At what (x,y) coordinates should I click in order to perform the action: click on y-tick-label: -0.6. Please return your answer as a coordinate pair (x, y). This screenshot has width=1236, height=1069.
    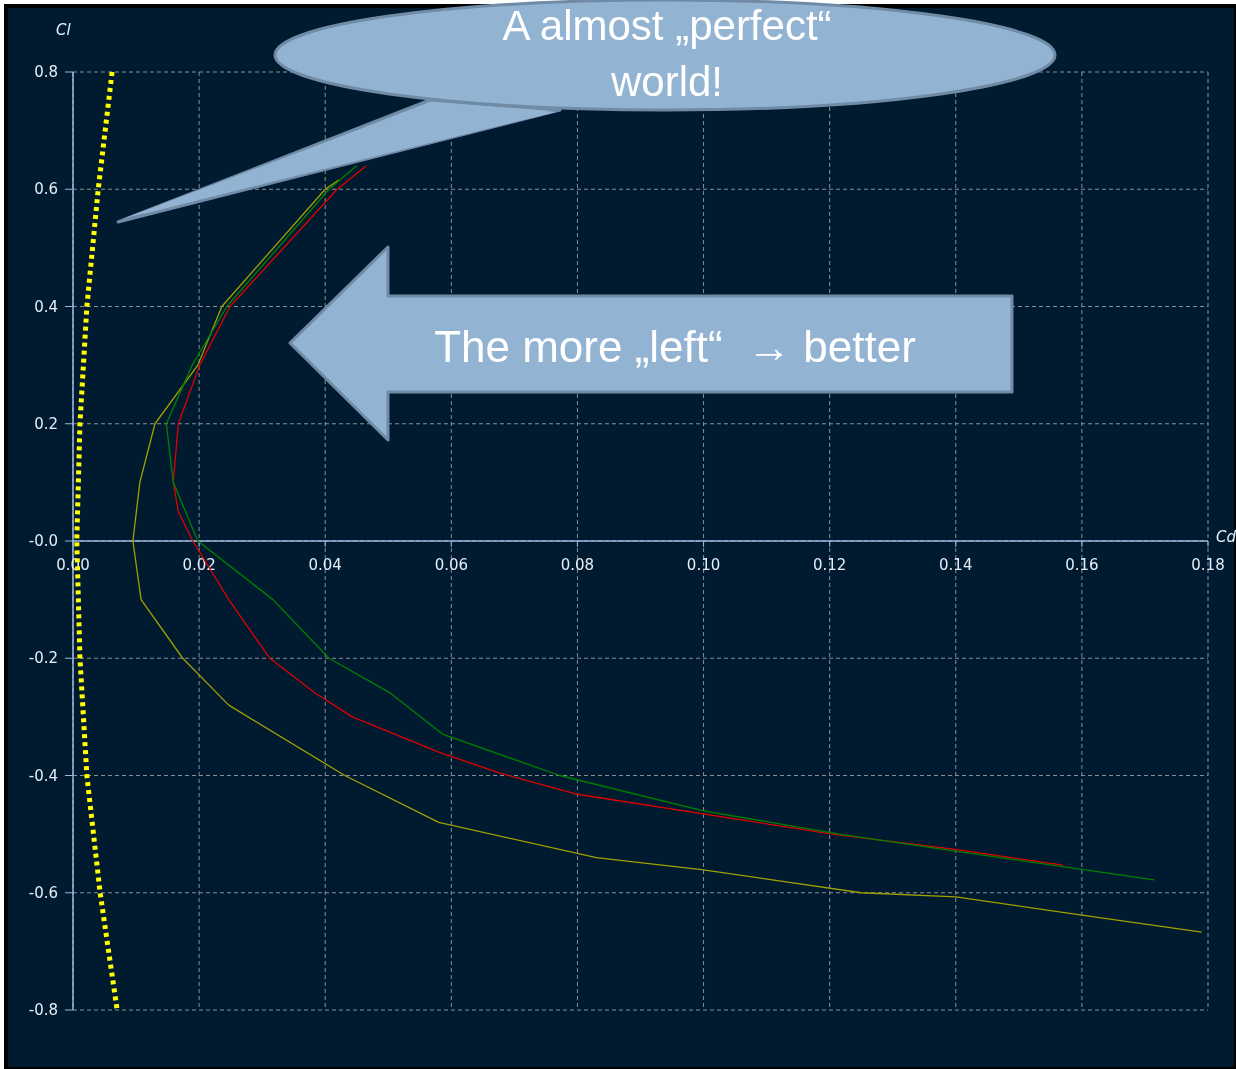
    Looking at the image, I should click on (43, 892).